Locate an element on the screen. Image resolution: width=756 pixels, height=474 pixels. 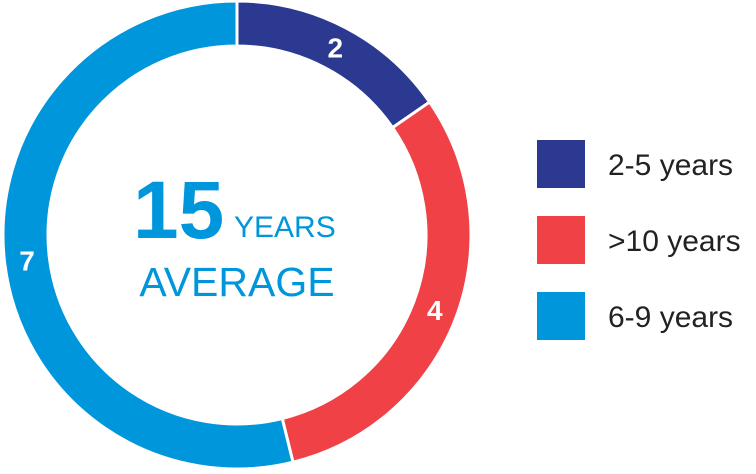
data-label: 2 is located at coordinates (335, 48).